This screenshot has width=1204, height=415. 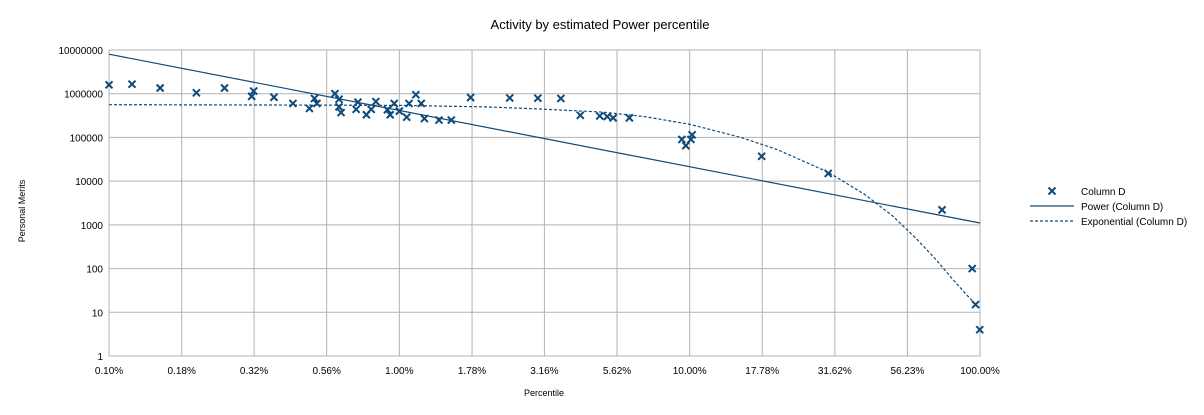 I want to click on chart-title: Activity by estimated Power percentile, so click(x=600, y=24).